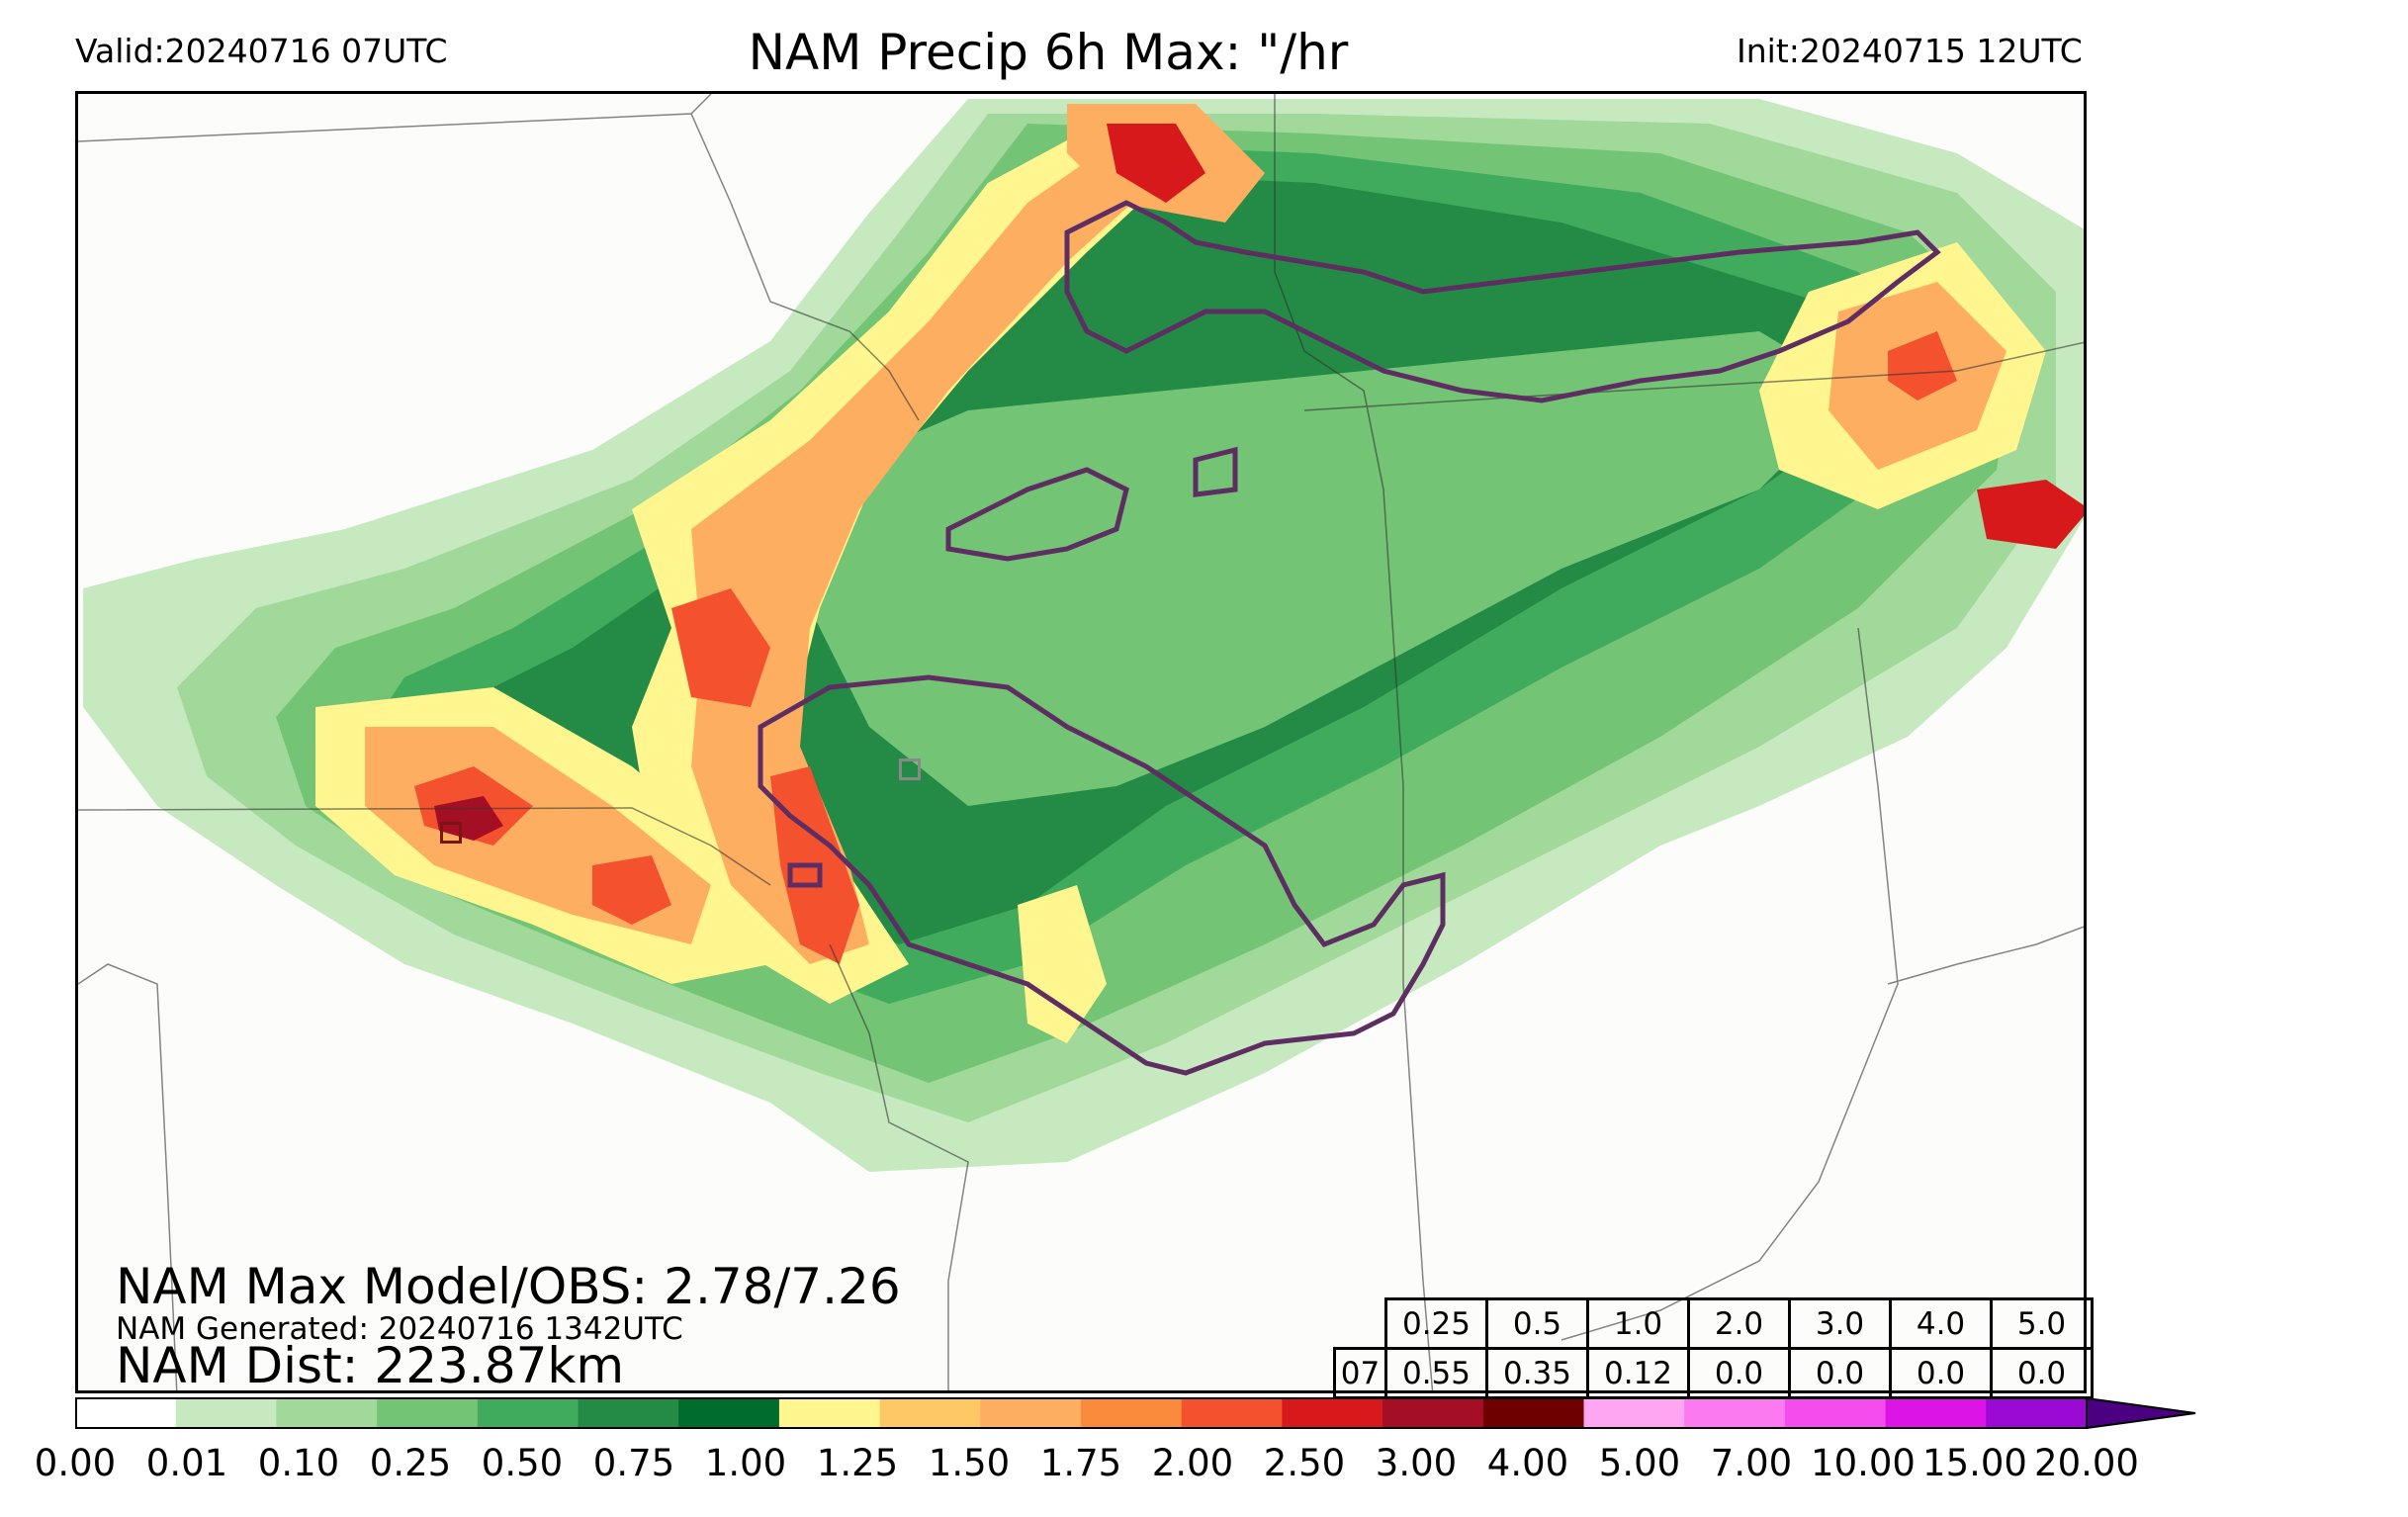  Describe the element at coordinates (2086, 1463) in the screenshot. I see `colorbar-tick-label: 20.00` at that location.